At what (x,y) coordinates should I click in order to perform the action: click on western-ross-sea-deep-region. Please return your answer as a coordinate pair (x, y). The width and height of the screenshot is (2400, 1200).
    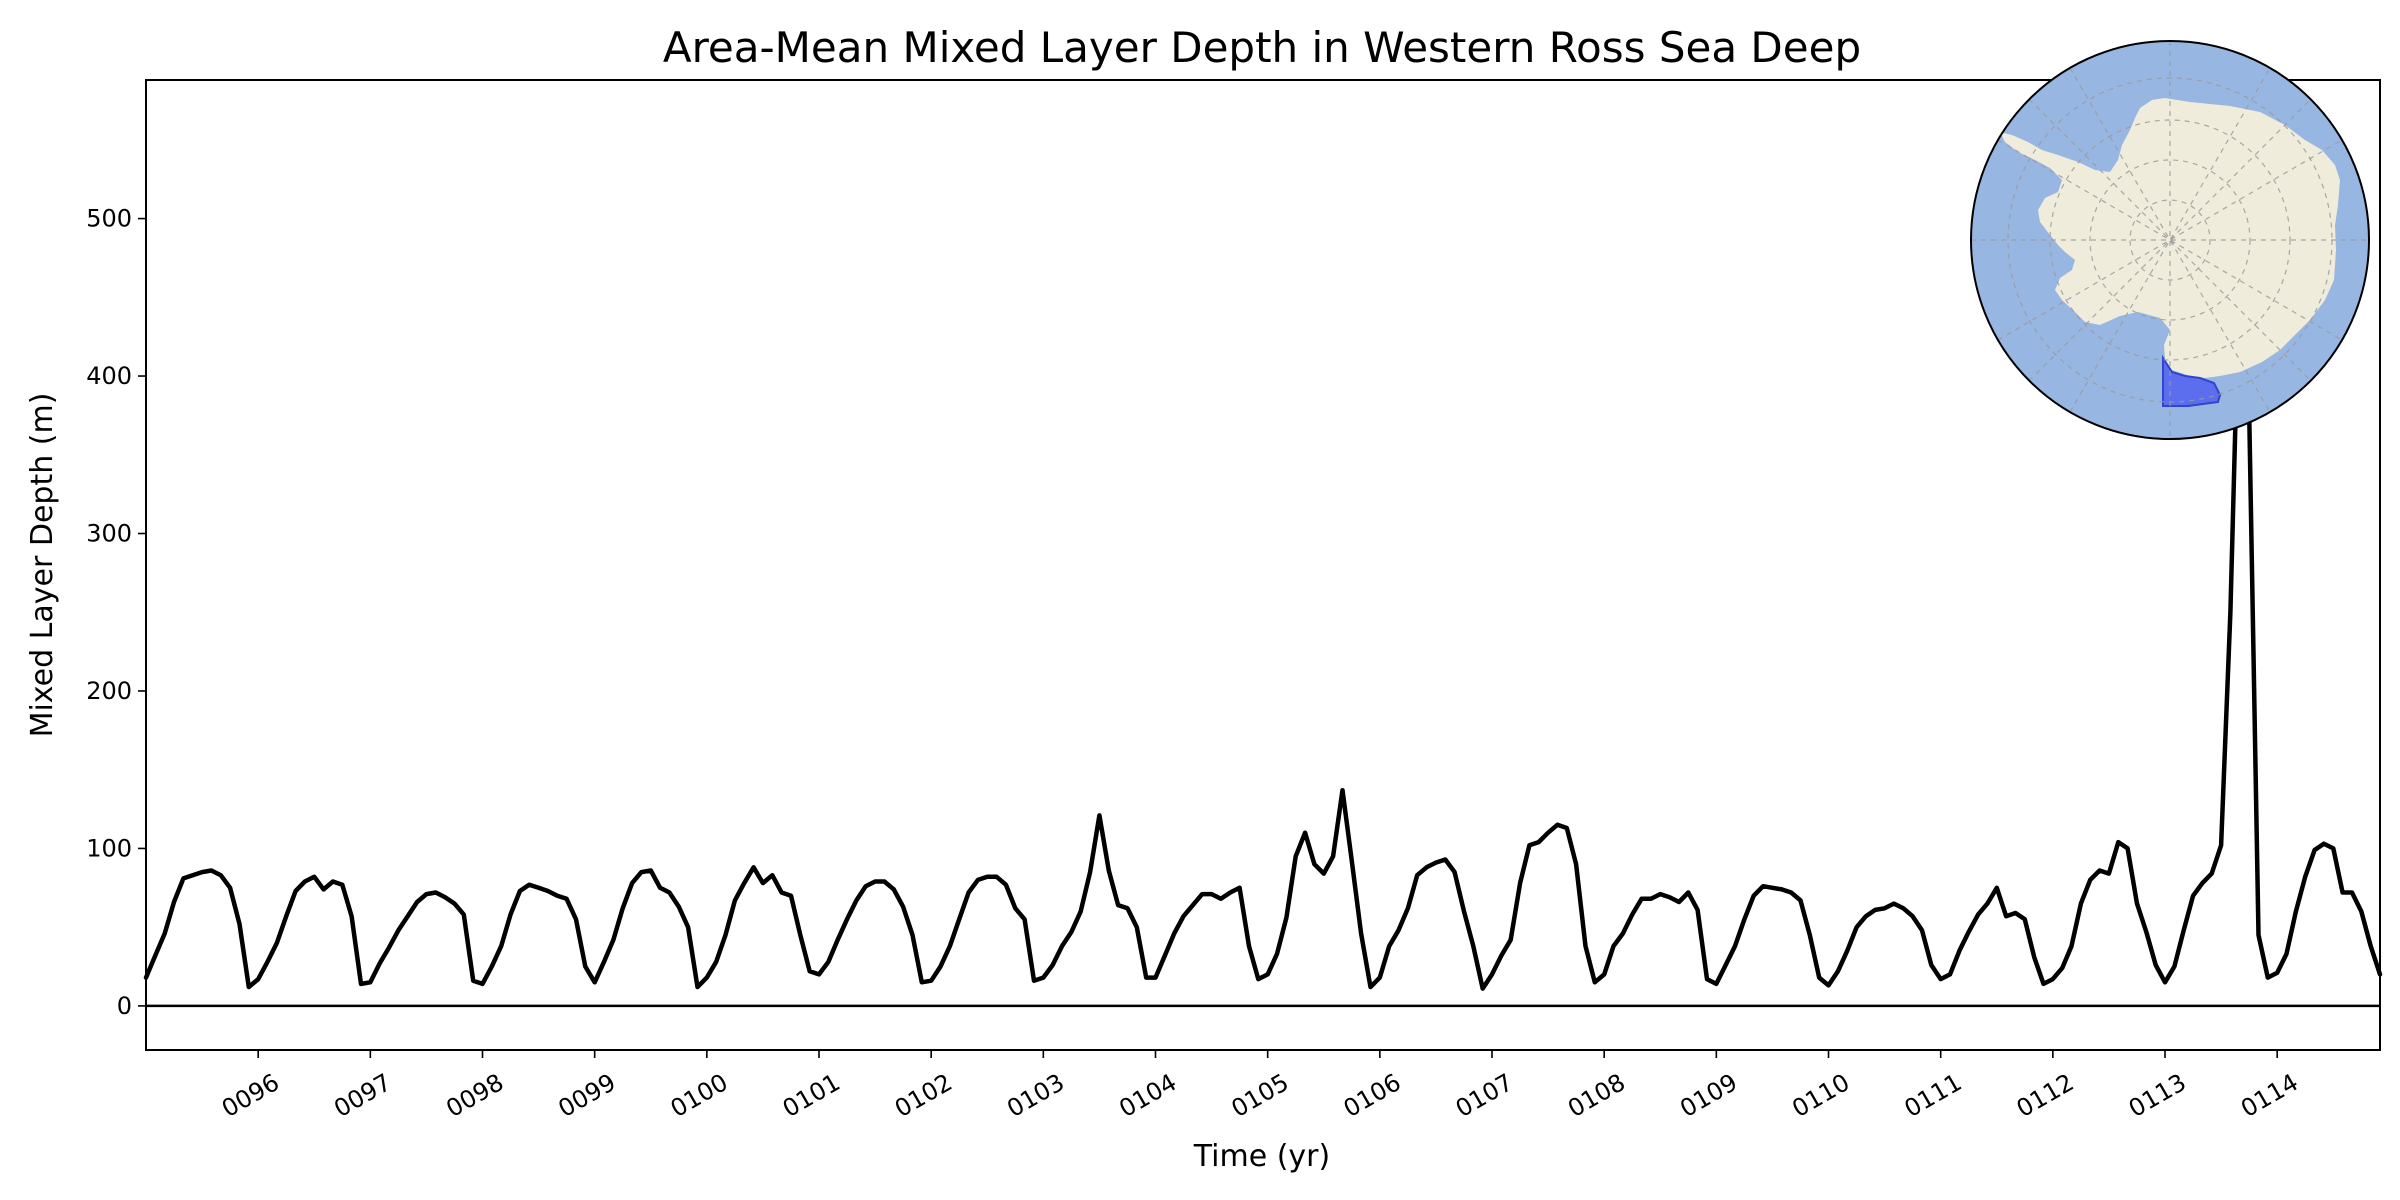
    Looking at the image, I should click on (2192, 380).